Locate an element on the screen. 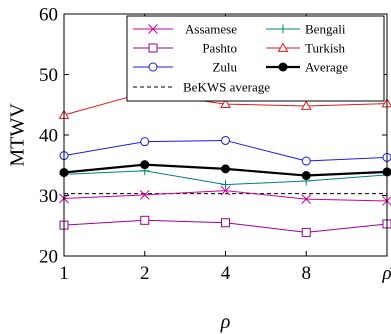 This screenshot has height=334, width=391. y-tick-label: 40 is located at coordinates (48, 136).